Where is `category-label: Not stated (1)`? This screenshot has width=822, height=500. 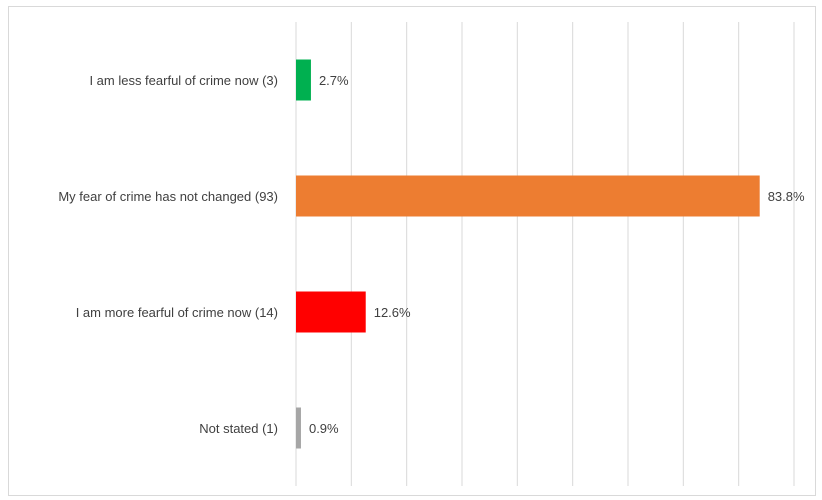
category-label: Not stated (1) is located at coordinates (238, 428).